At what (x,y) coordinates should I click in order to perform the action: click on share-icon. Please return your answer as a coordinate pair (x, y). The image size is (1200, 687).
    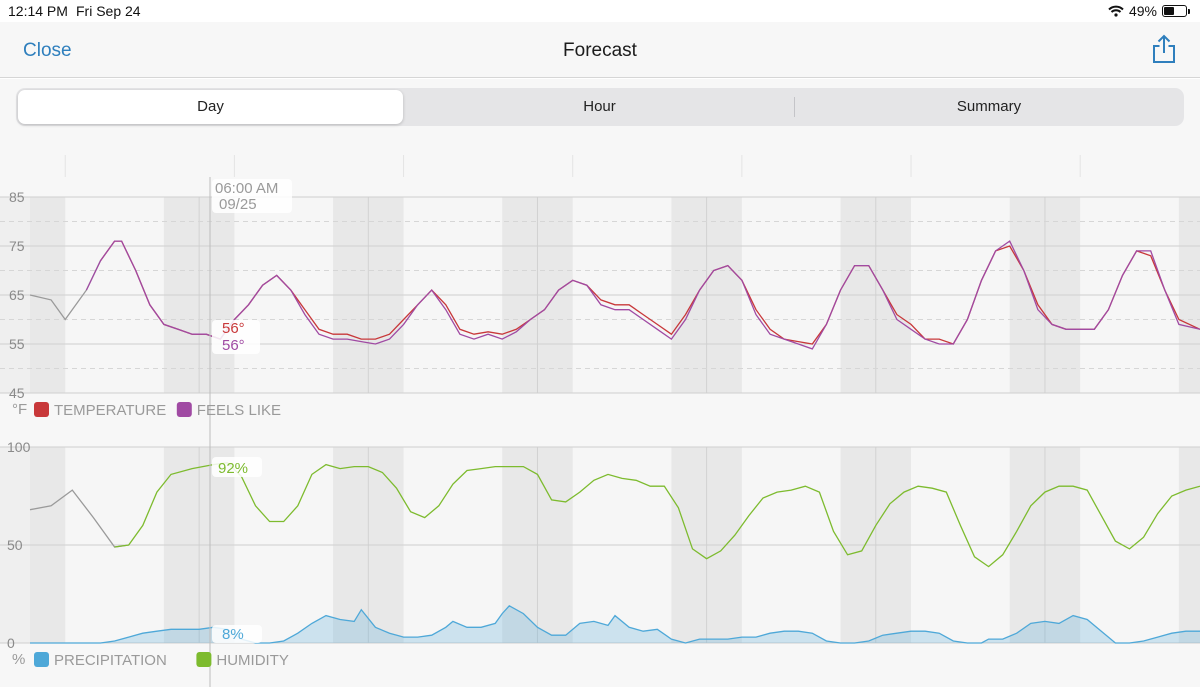
    Looking at the image, I should click on (1164, 49).